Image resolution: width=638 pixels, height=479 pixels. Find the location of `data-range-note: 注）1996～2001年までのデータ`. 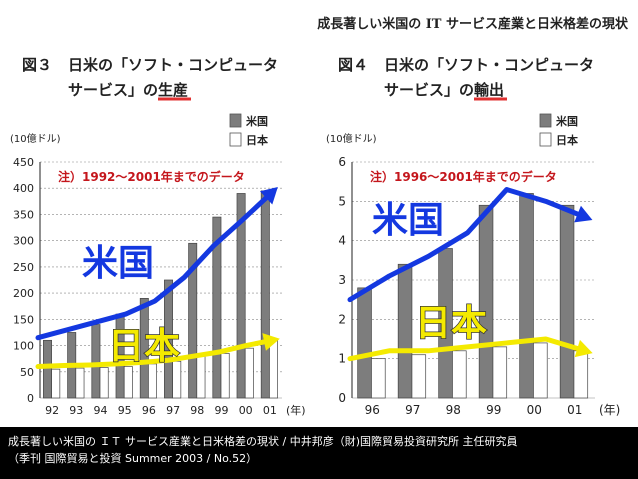

data-range-note: 注）1996～2001年までのデータ is located at coordinates (463, 176).